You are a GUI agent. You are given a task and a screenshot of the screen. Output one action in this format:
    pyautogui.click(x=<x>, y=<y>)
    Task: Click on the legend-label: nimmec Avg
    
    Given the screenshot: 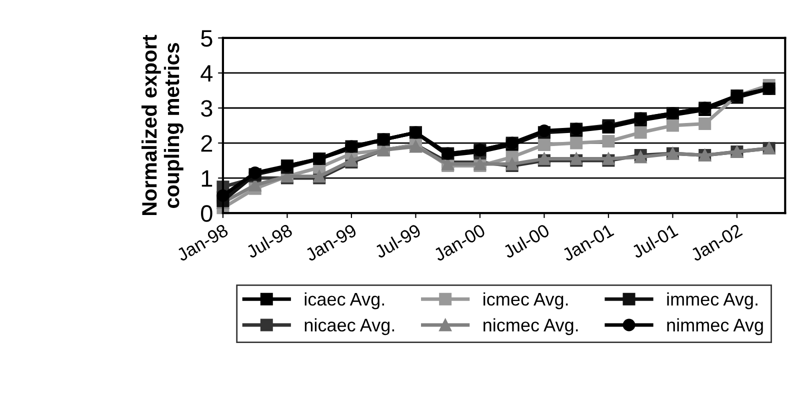 What is the action you would take?
    pyautogui.click(x=715, y=327)
    